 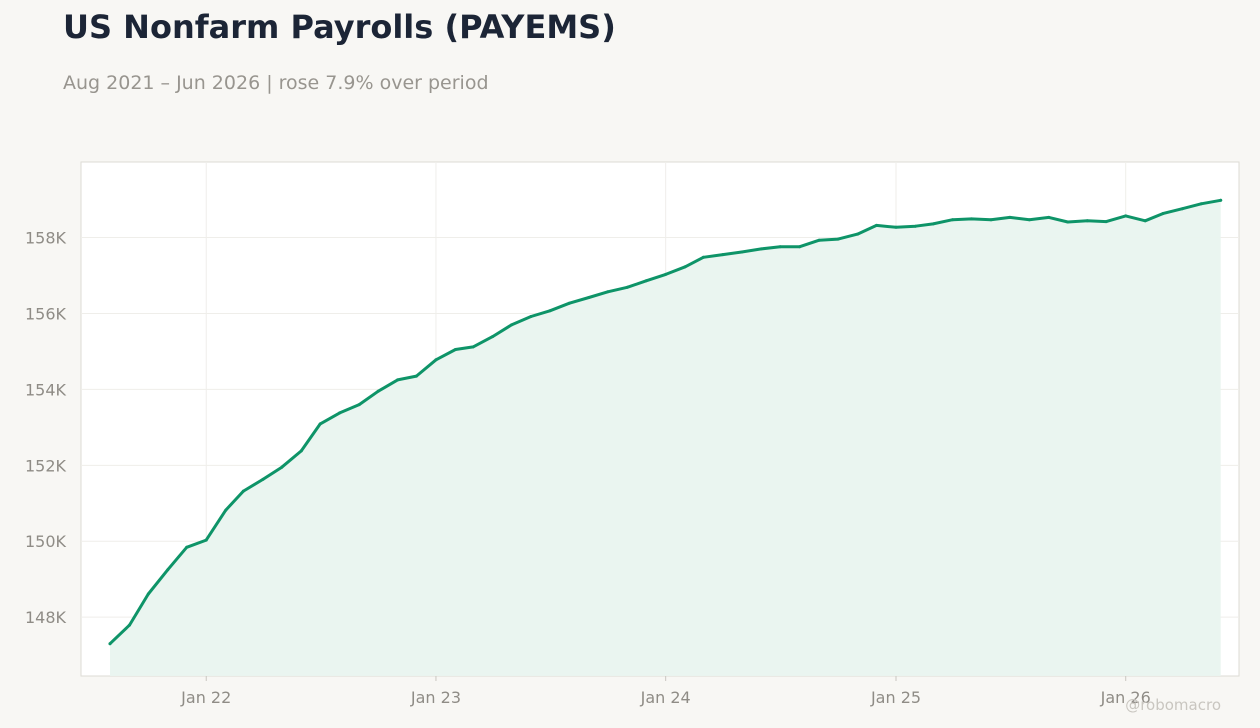 I want to click on x-tick-label: Jan 25, so click(x=895, y=697).